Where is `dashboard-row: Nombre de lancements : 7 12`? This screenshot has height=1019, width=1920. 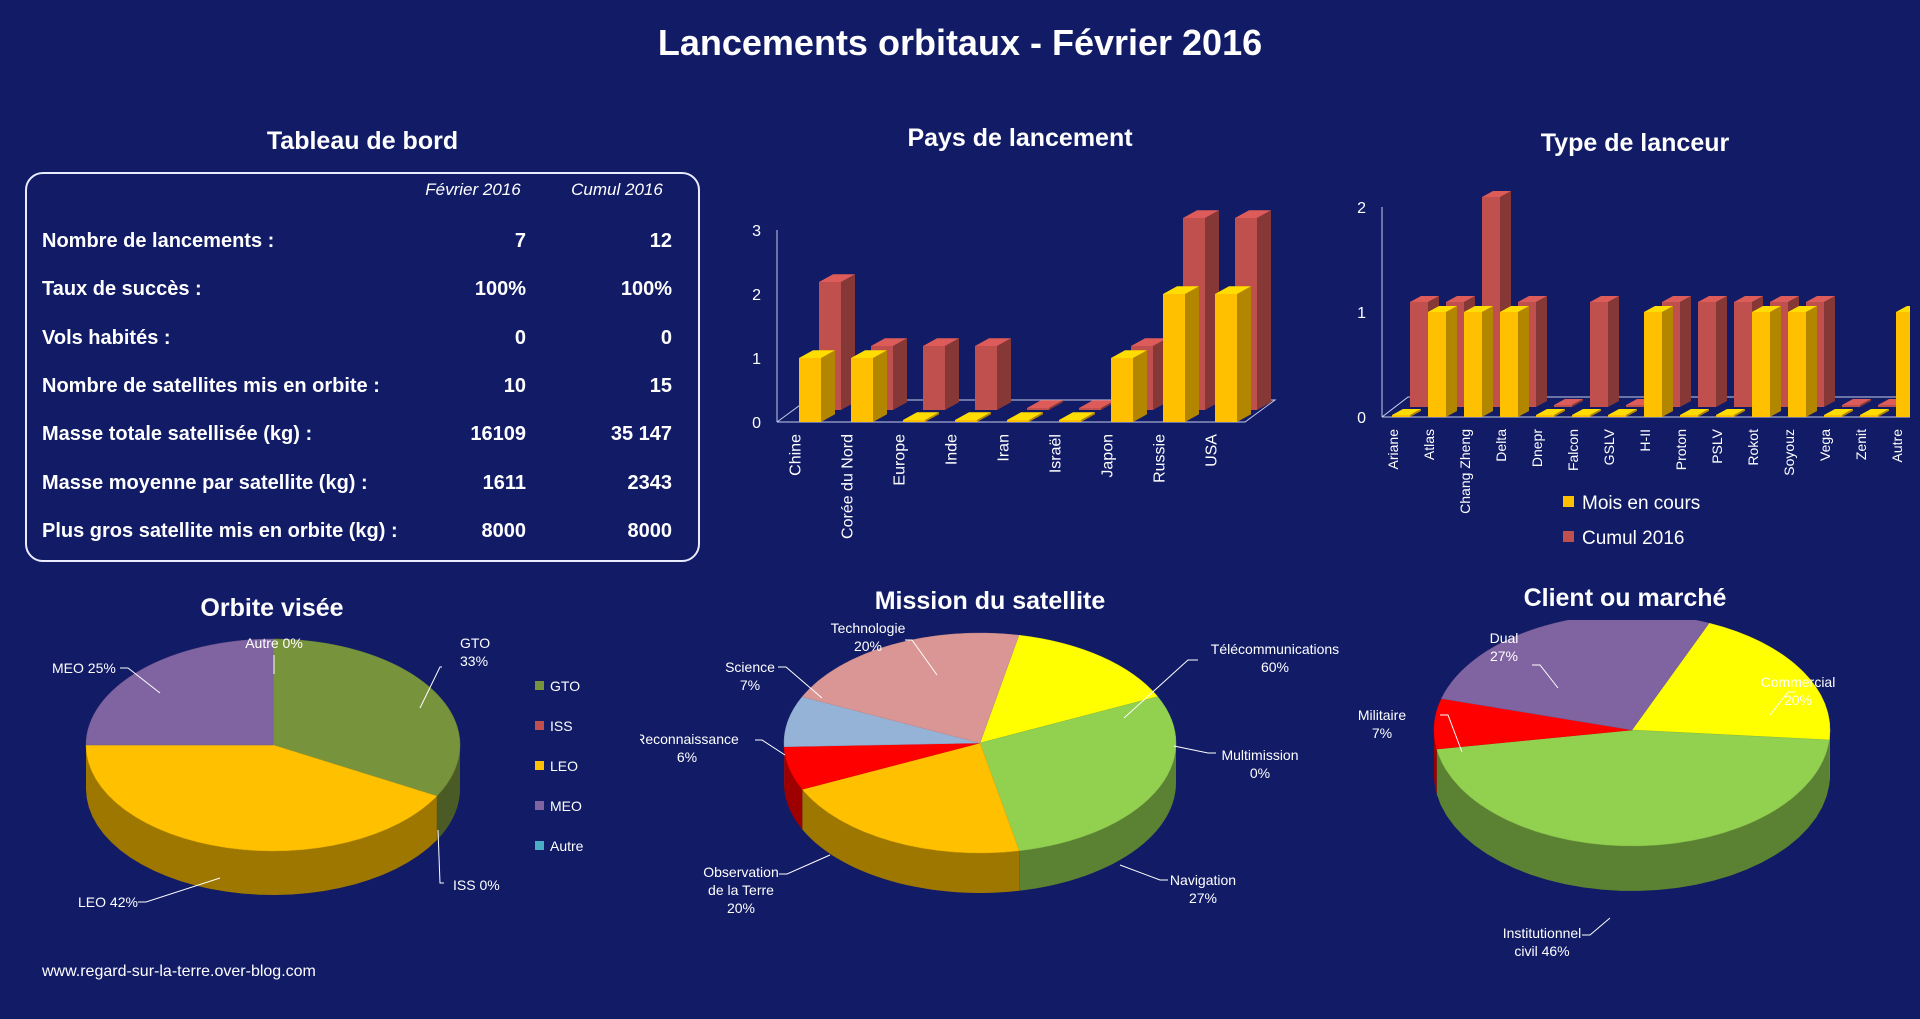 dashboard-row: Nombre de lancements : 7 12 is located at coordinates (357, 245).